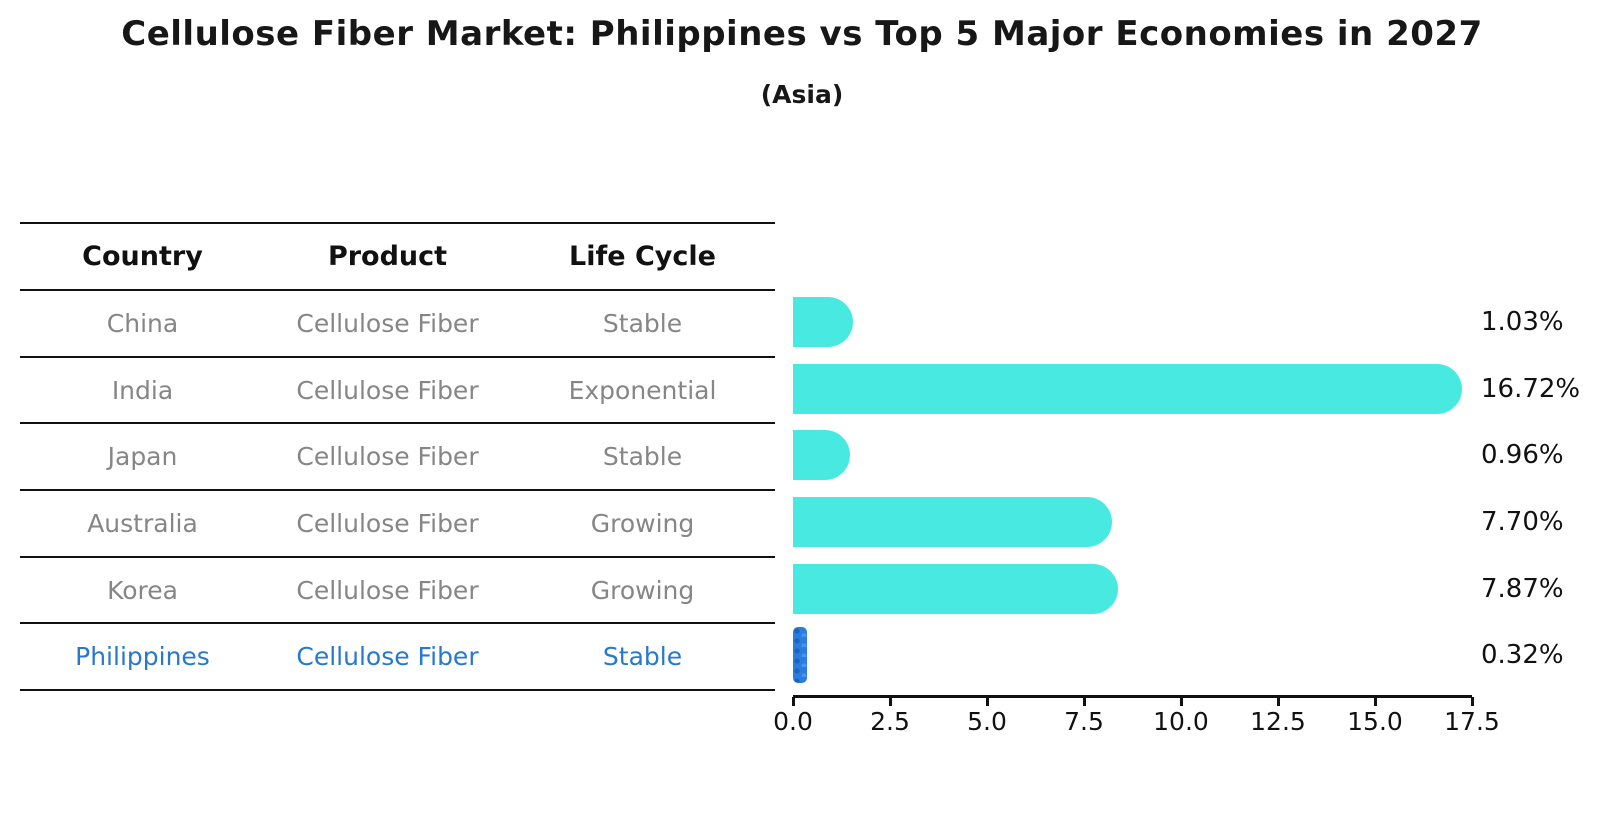  I want to click on table-cell-country: Australia, so click(142, 523).